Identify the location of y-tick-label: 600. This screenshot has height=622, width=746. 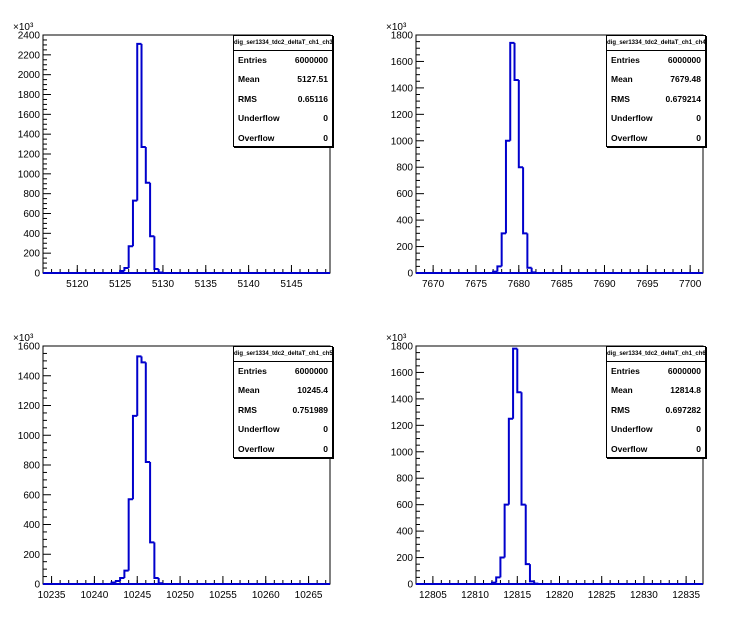
(404, 194).